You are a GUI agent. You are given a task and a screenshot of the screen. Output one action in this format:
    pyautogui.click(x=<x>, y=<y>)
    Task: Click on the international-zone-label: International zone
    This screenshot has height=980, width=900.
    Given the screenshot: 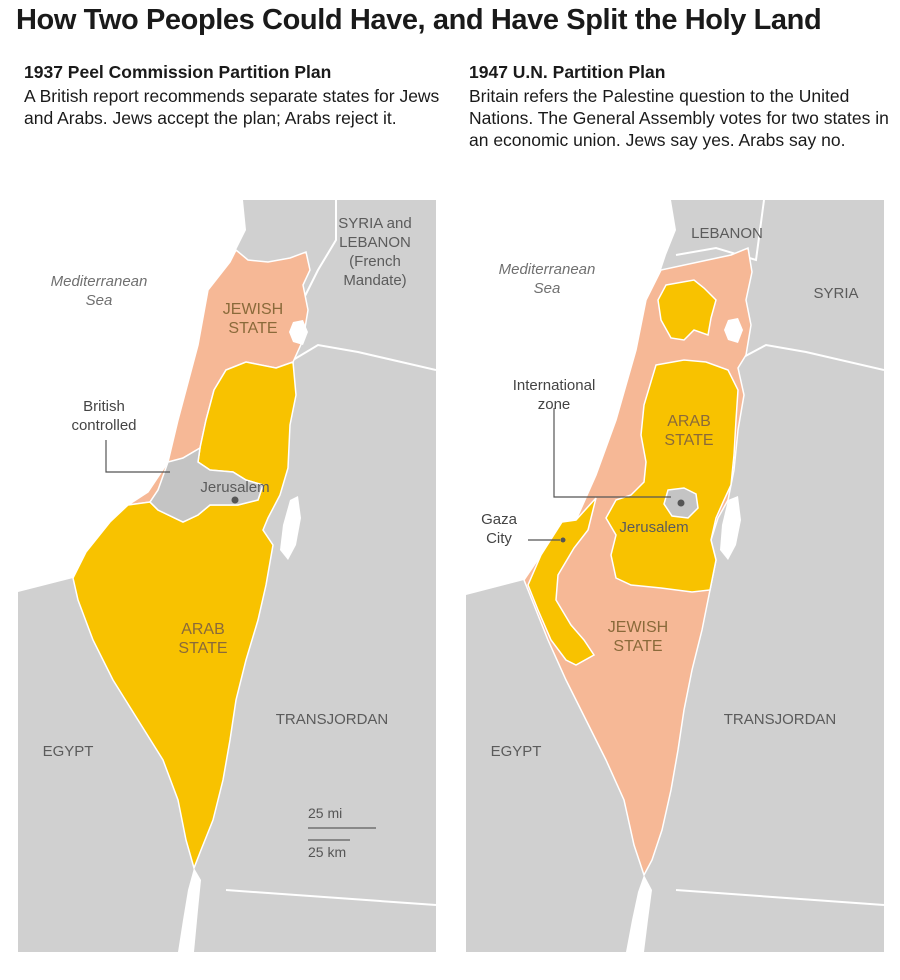 What is the action you would take?
    pyautogui.click(x=554, y=395)
    